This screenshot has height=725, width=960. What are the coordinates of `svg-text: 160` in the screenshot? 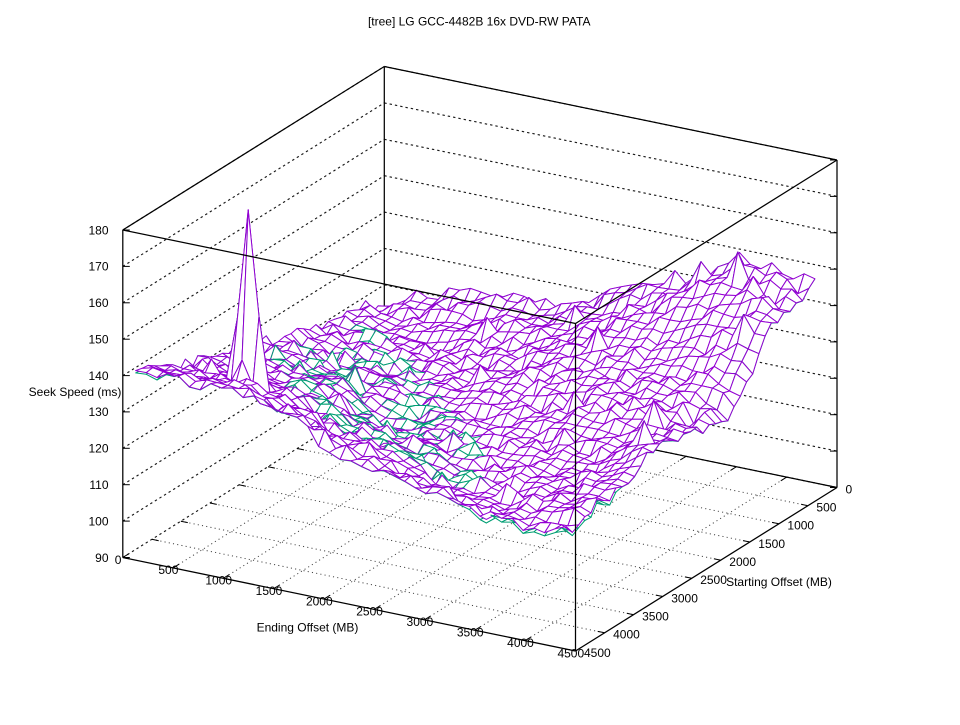 It's located at (98, 303).